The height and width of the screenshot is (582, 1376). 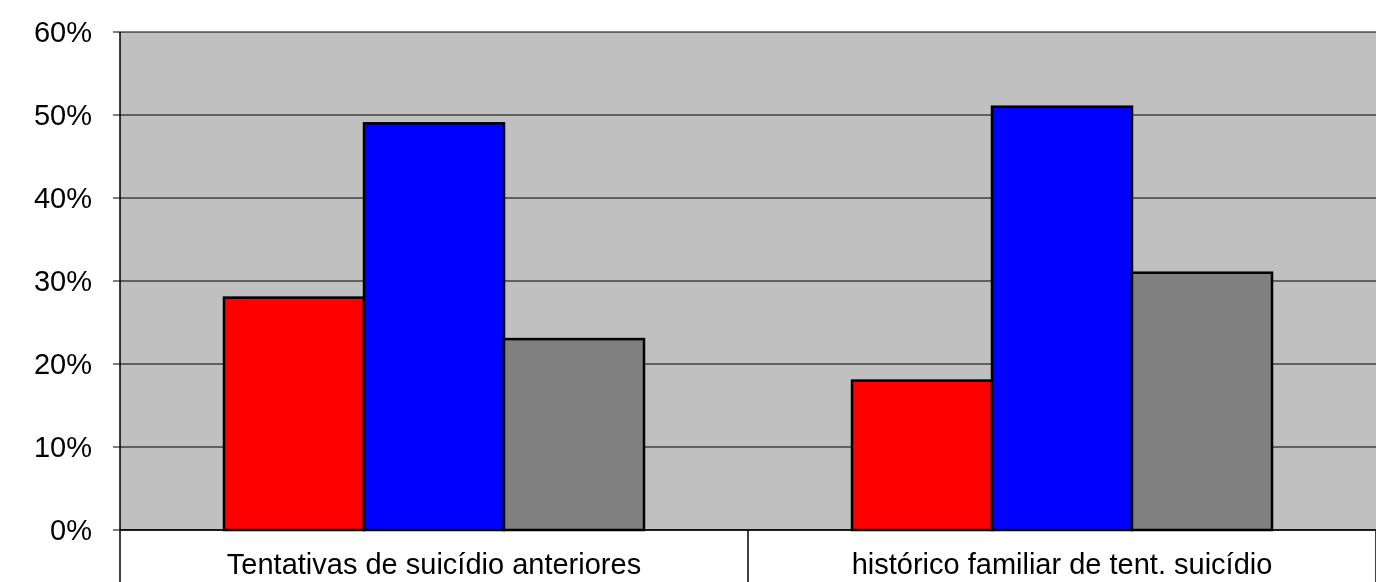 I want to click on y-tick-label: 60%, so click(x=62, y=32).